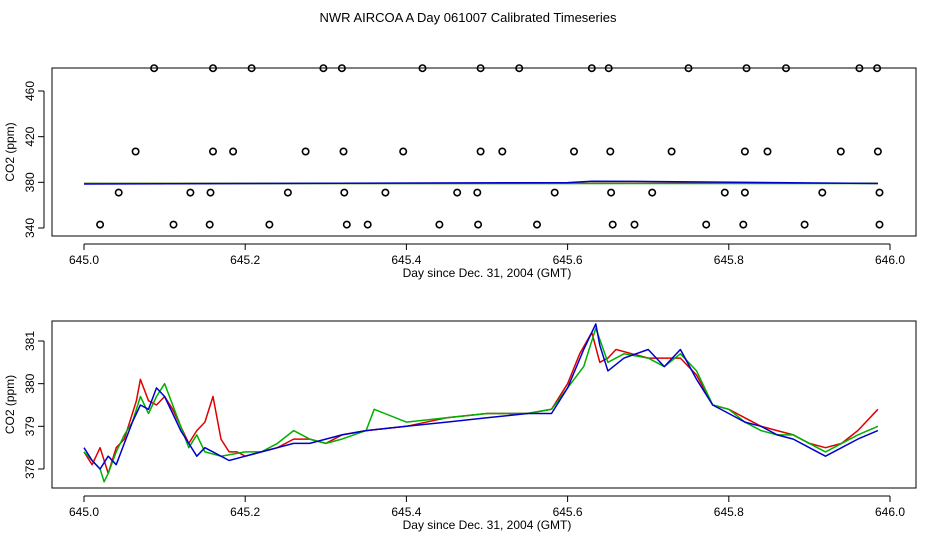 The image size is (936, 540). Describe the element at coordinates (30, 341) in the screenshot. I see `y-tick-label: 381` at that location.